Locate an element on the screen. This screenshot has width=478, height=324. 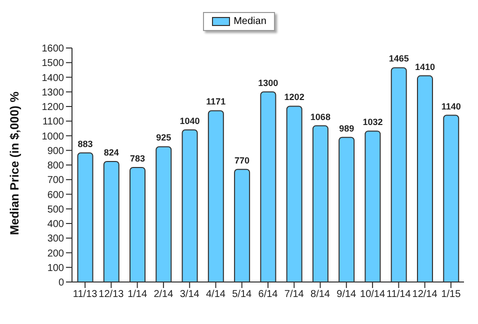
x-tick-label: 11/14 is located at coordinates (399, 294).